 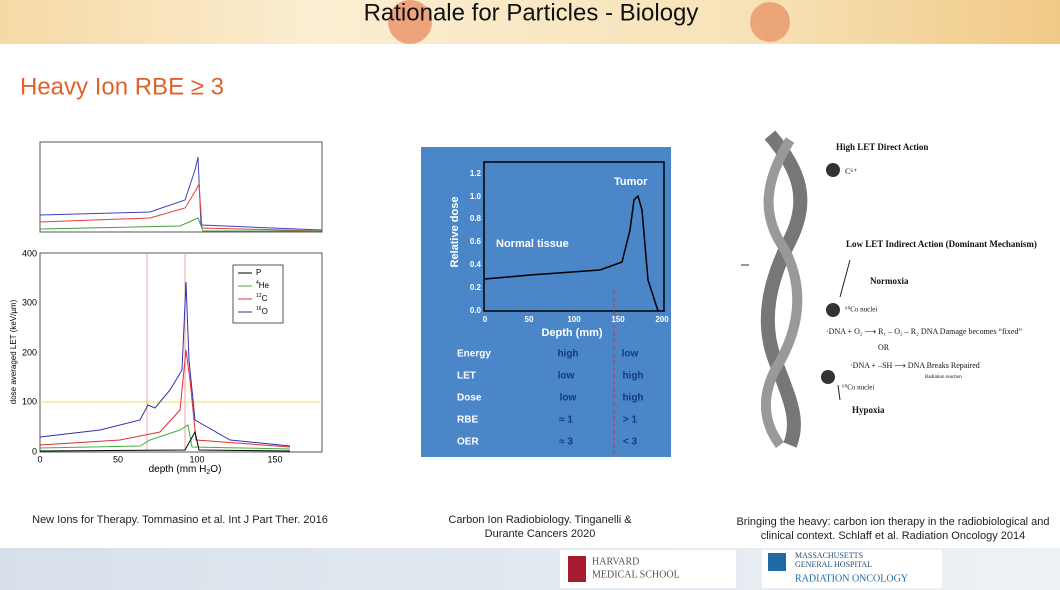 What do you see at coordinates (884, 347) in the screenshot?
I see `label: OR` at bounding box center [884, 347].